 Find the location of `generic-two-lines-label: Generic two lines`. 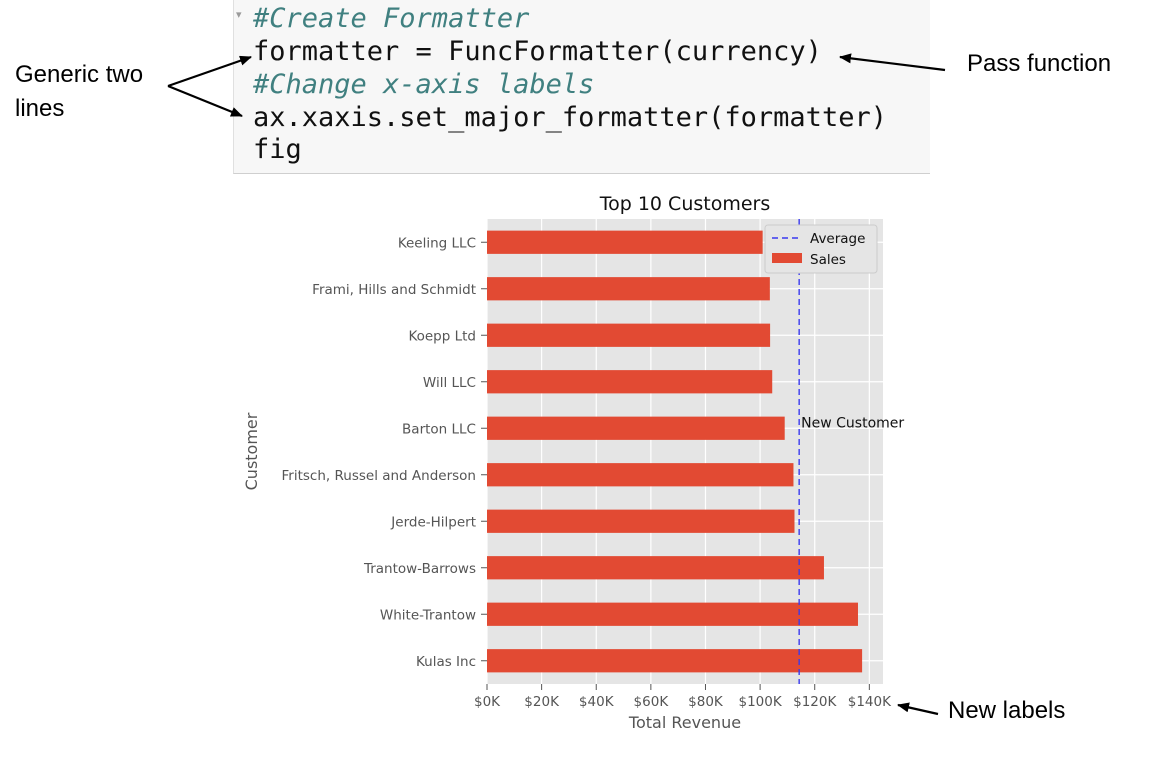

generic-two-lines-label: Generic two lines is located at coordinates (79, 92).